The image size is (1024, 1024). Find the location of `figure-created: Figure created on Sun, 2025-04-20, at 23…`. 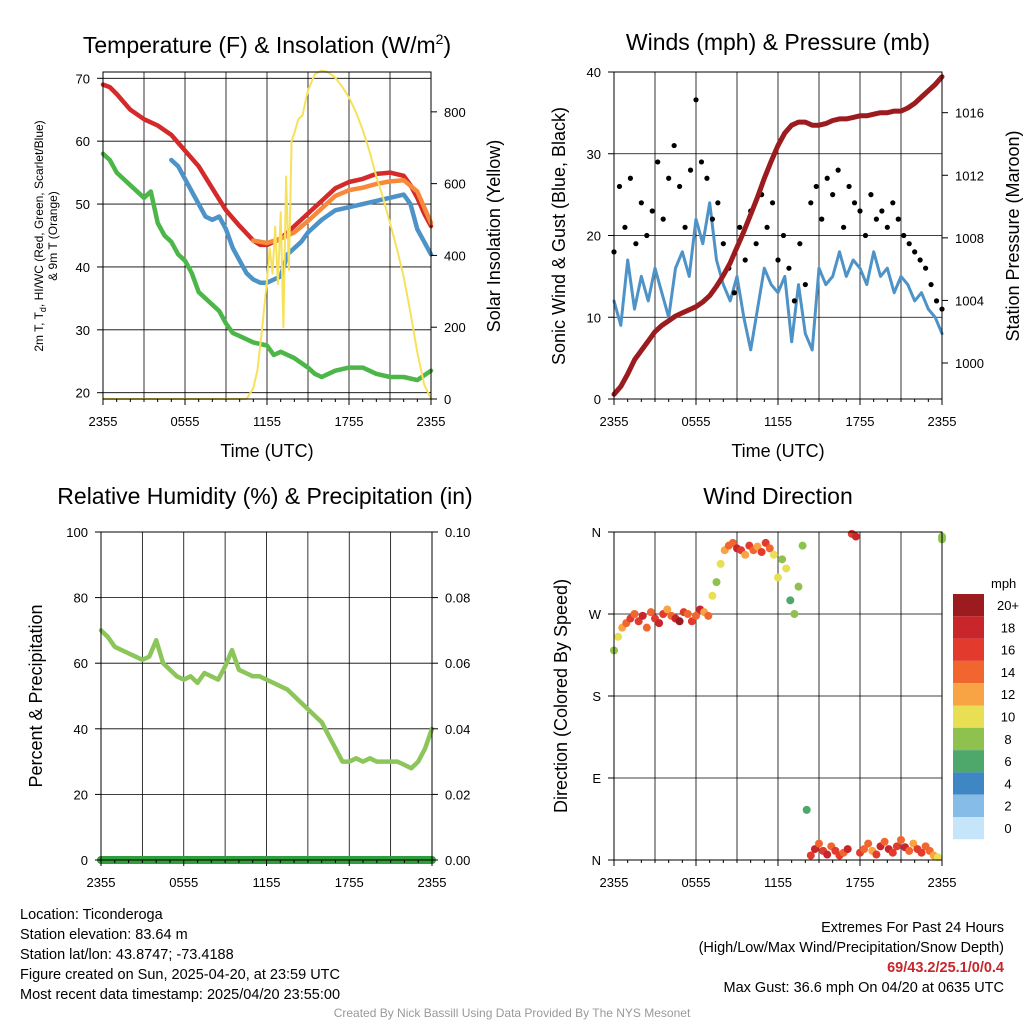

figure-created: Figure created on Sun, 2025-04-20, at 23… is located at coordinates (180, 975).